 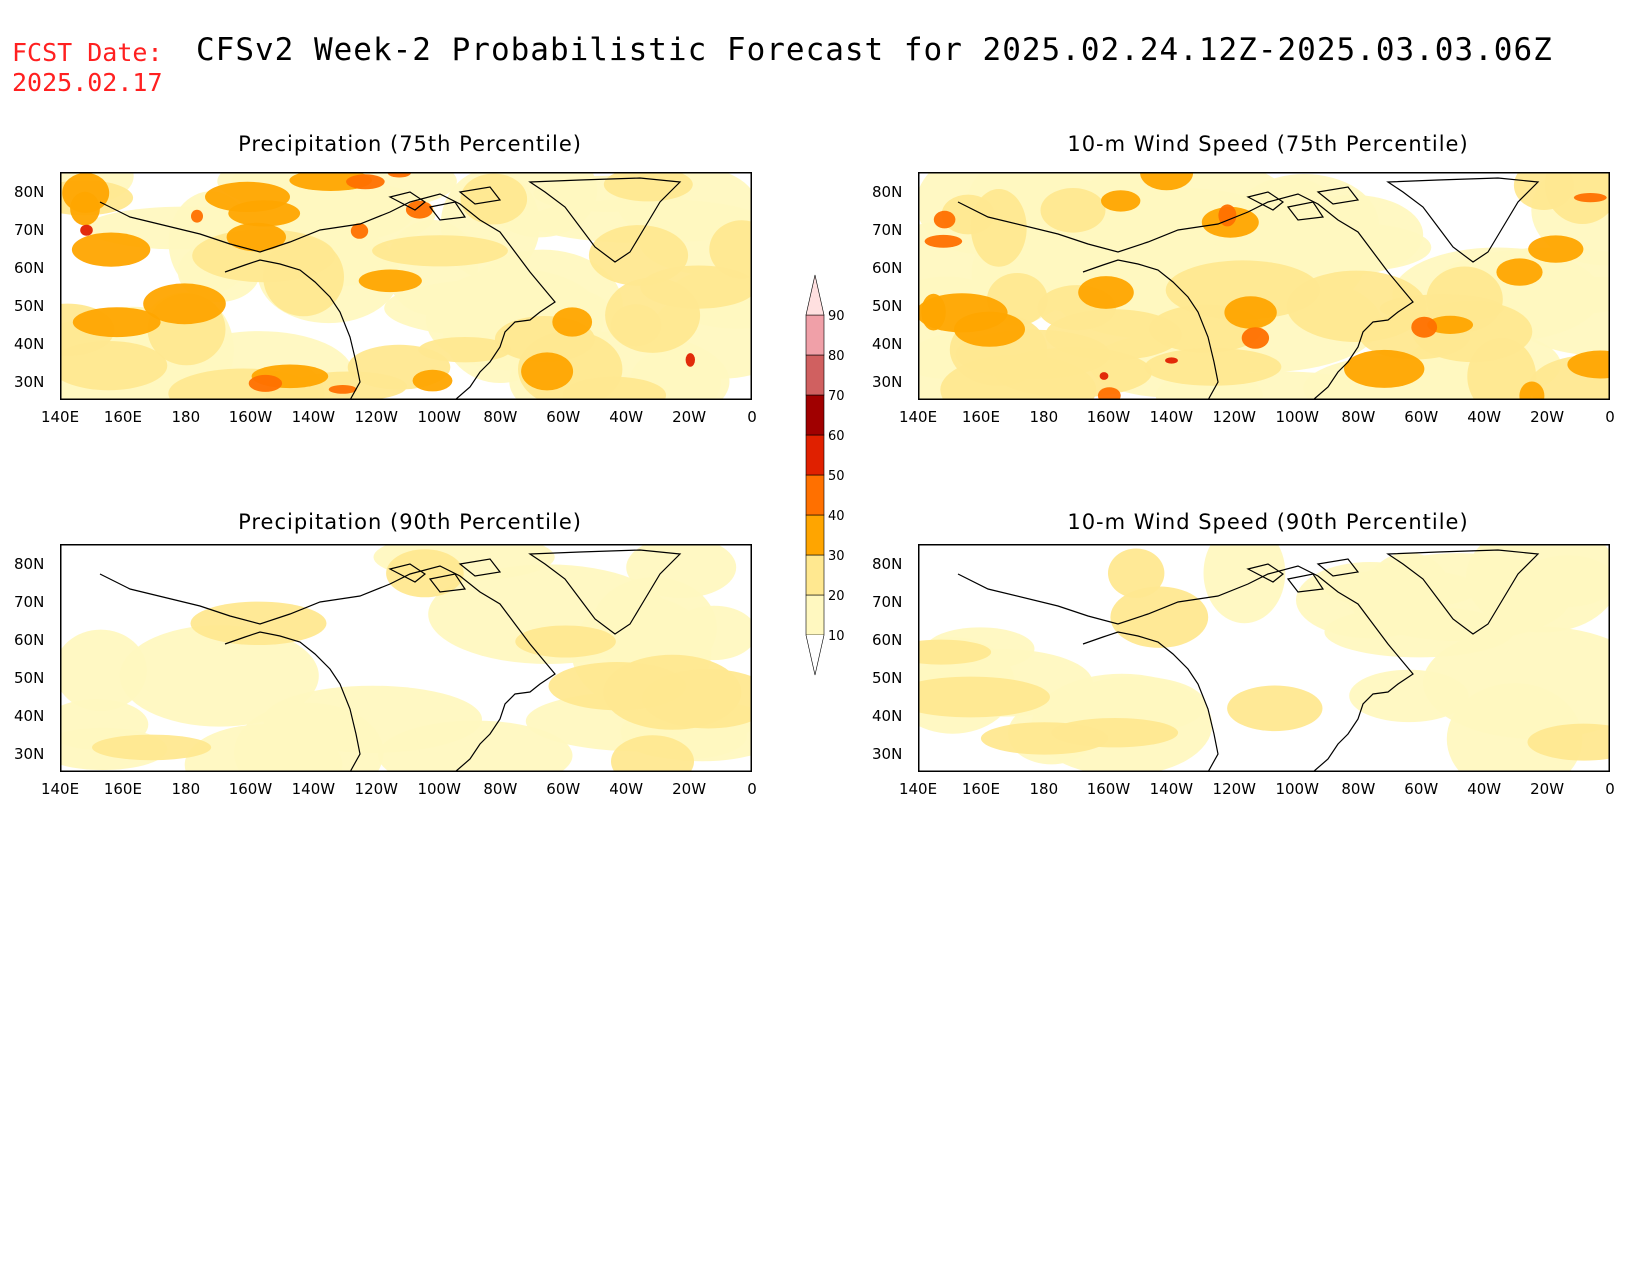 What do you see at coordinates (815, 295) in the screenshot?
I see `colorbar-top-arrow` at bounding box center [815, 295].